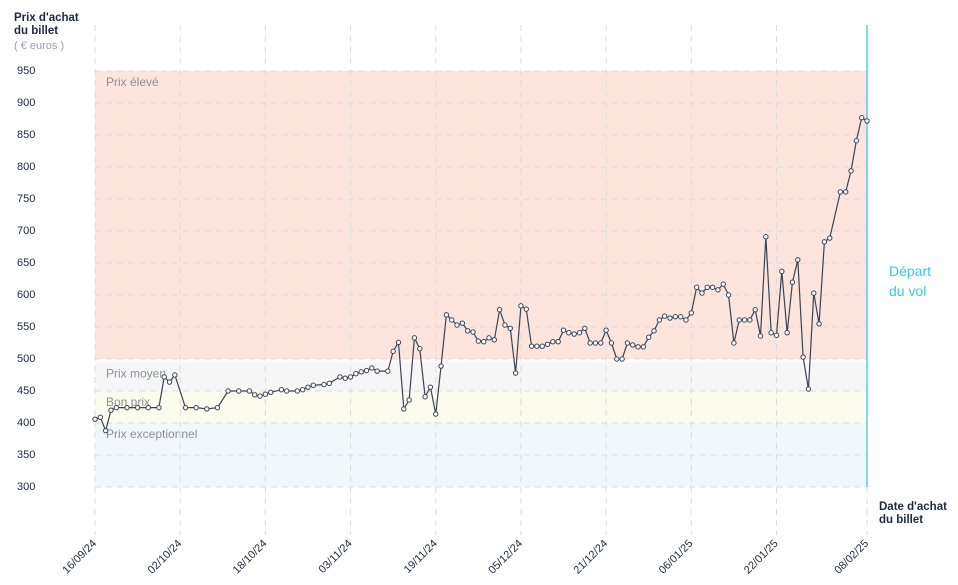 The height and width of the screenshot is (585, 958). I want to click on departure-label: Départ du vol, so click(910, 281).